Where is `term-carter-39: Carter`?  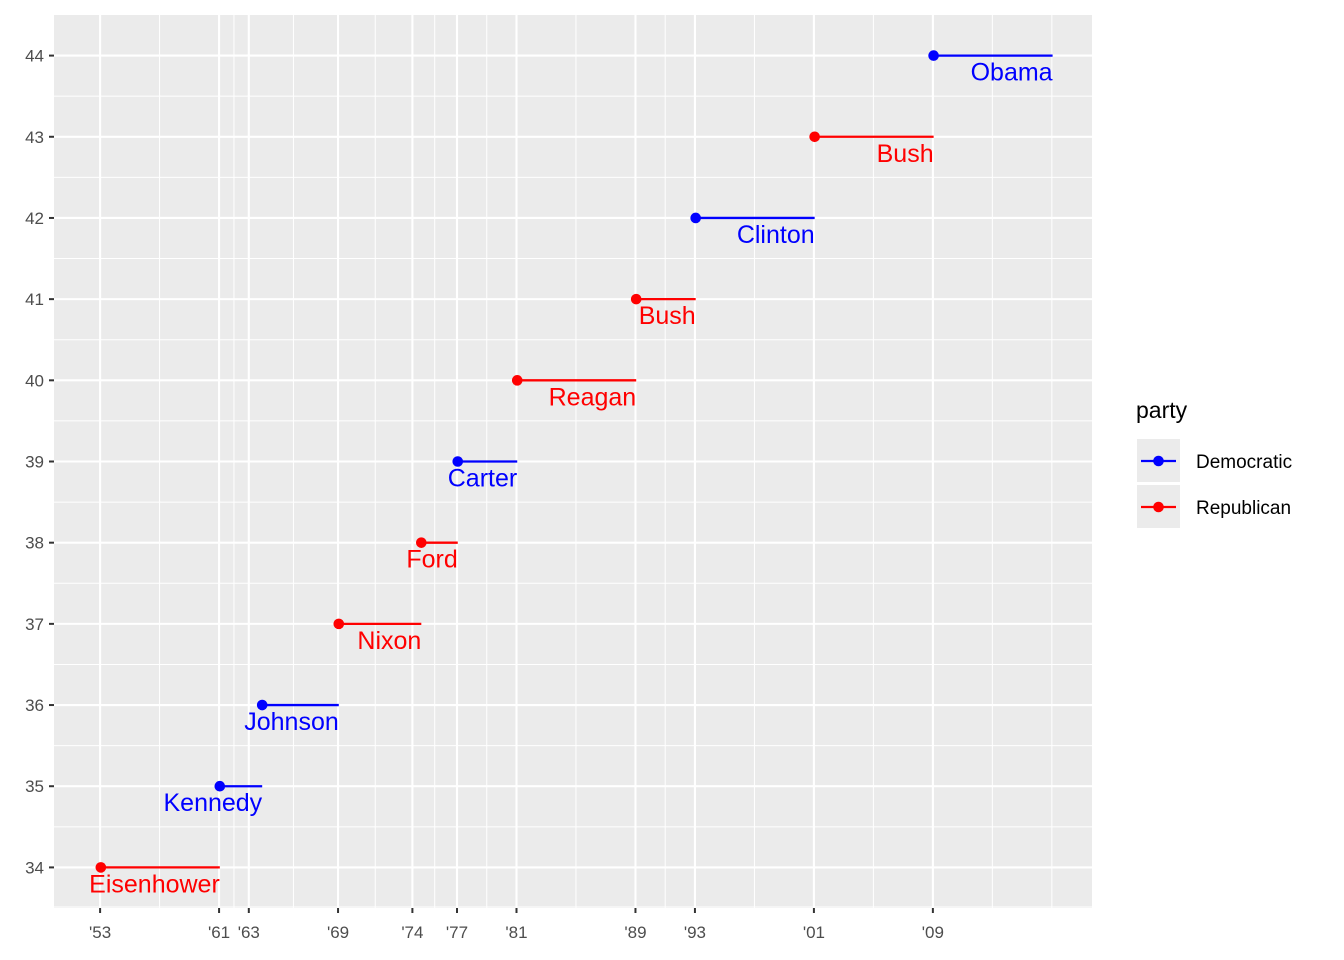 term-carter-39: Carter is located at coordinates (483, 474).